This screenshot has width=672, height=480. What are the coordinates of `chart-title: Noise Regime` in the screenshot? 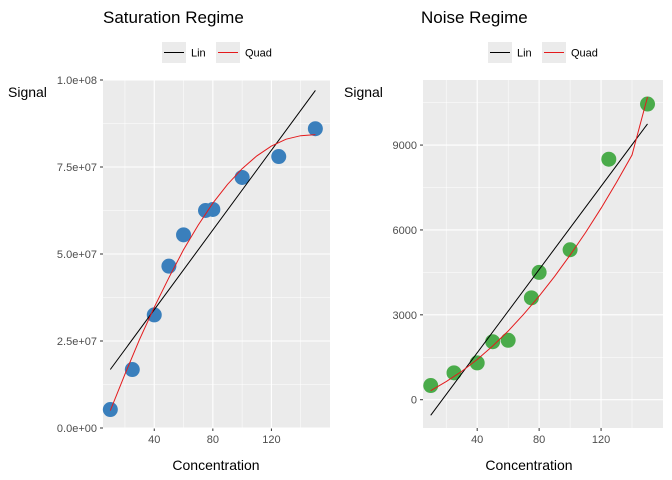 It's located at (474, 17).